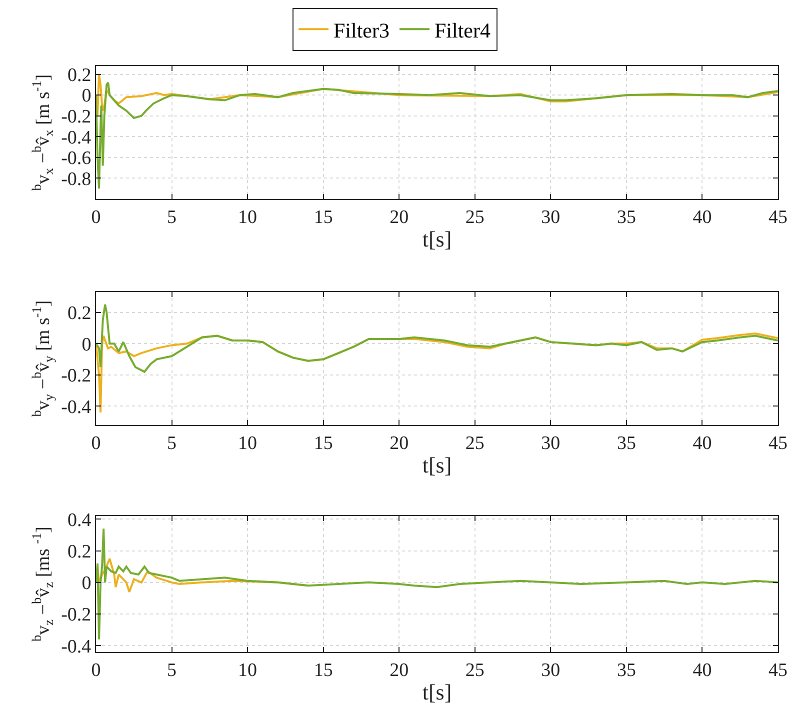 This screenshot has width=790, height=718. Describe the element at coordinates (79, 520) in the screenshot. I see `y-tick-label: 0.4` at that location.